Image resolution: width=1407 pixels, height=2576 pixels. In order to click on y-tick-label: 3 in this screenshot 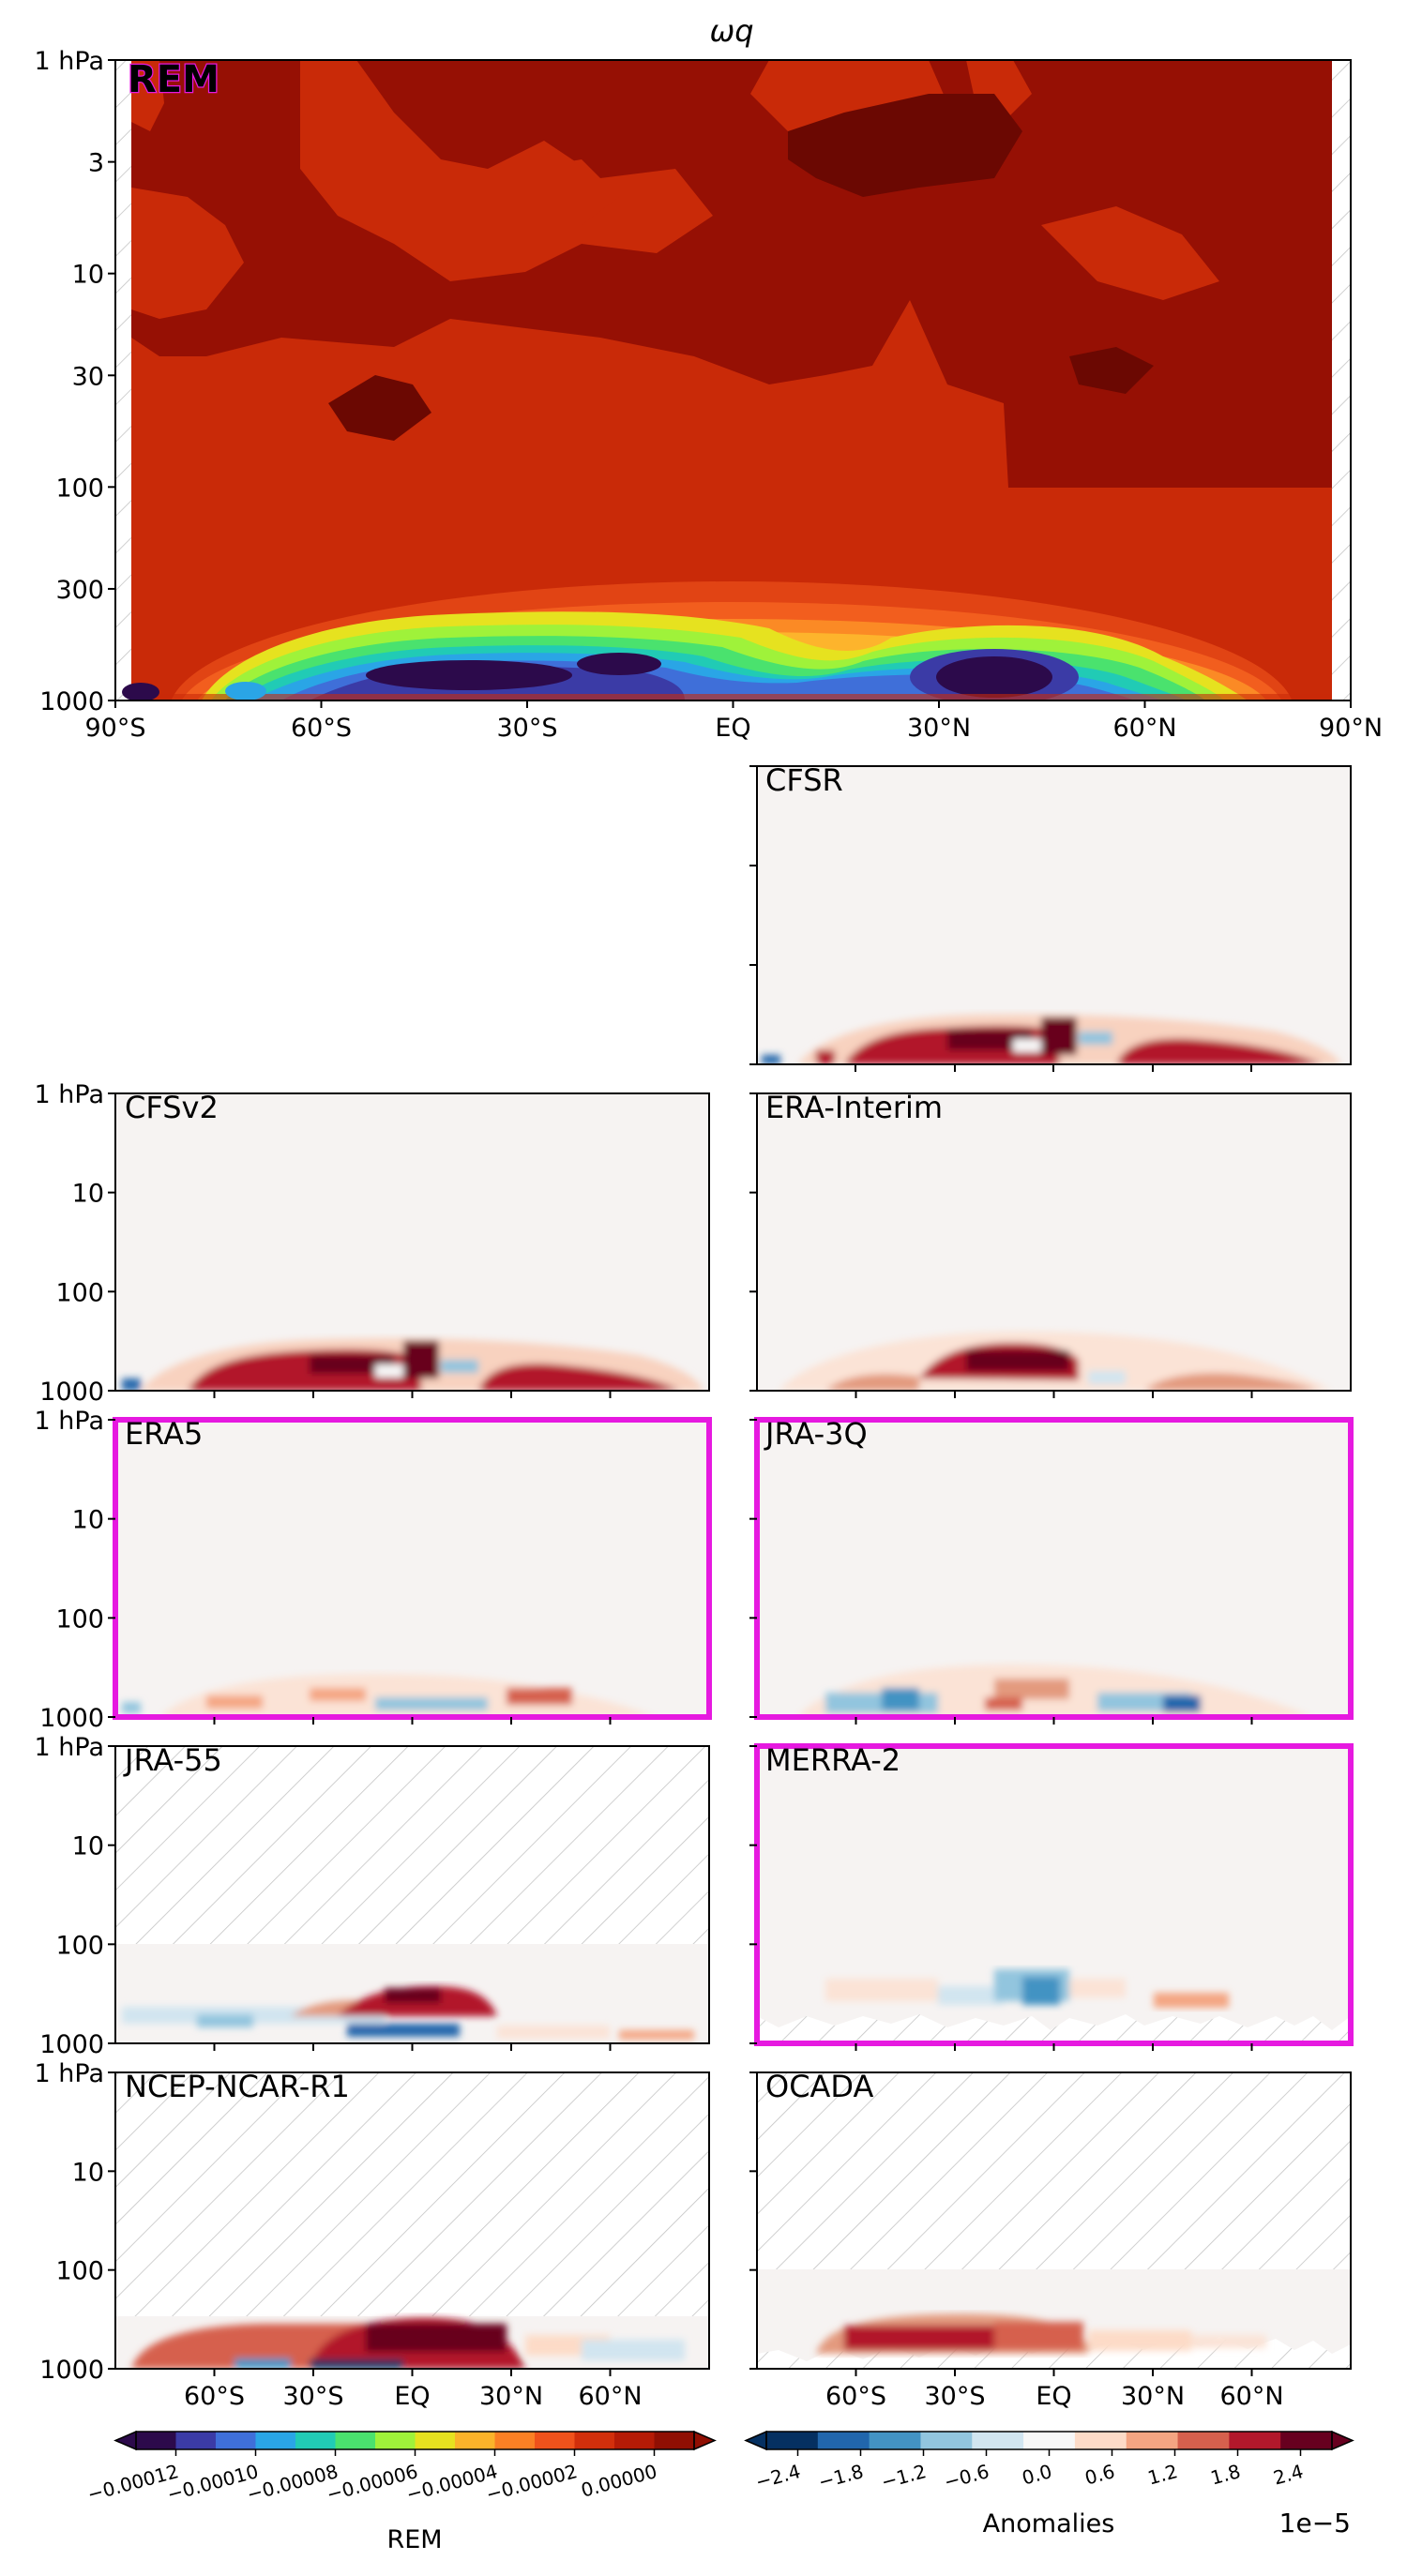, I will do `click(96, 163)`.